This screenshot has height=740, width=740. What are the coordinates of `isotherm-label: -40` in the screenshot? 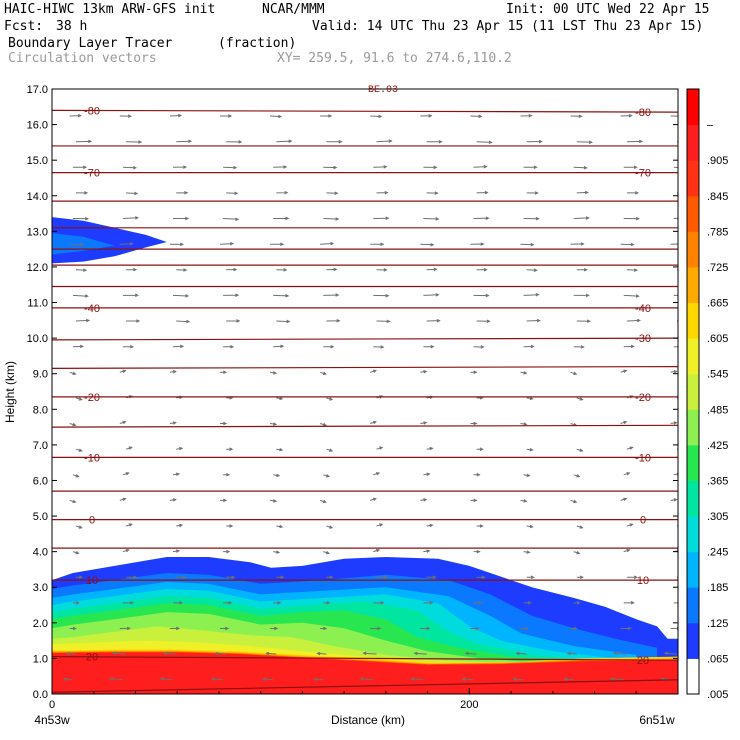 It's located at (643, 309).